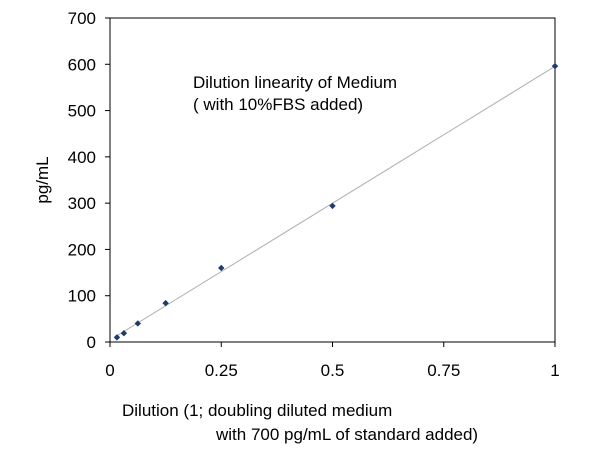 Image resolution: width=600 pixels, height=450 pixels. What do you see at coordinates (278, 104) in the screenshot?
I see `annotation-line-2: ( with 10%FBS added)` at bounding box center [278, 104].